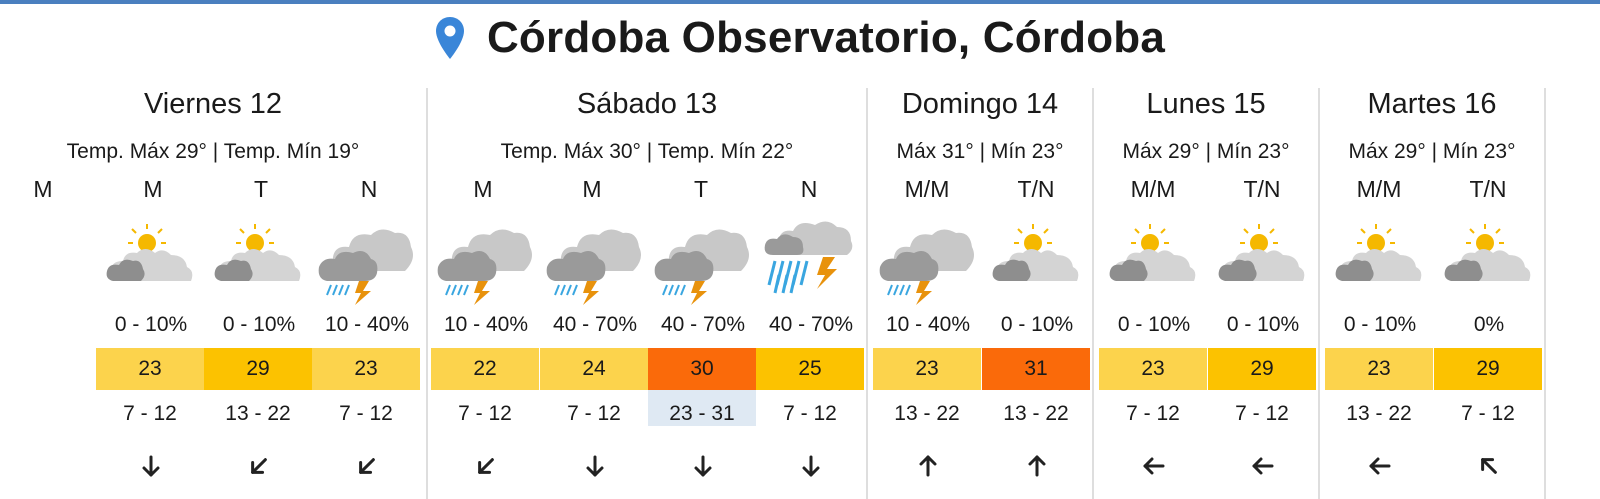  Describe the element at coordinates (647, 104) in the screenshot. I see `day-name: Sábado 13` at that location.